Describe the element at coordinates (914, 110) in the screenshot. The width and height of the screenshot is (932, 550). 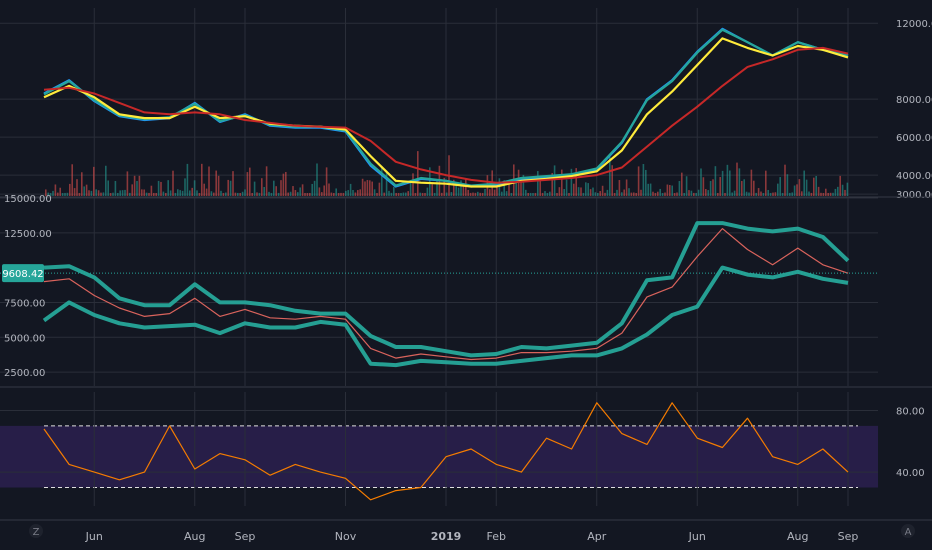
I see `price-y-axis: 12000.00 8000.00 6000.00 4000.00 3000.00` at that location.